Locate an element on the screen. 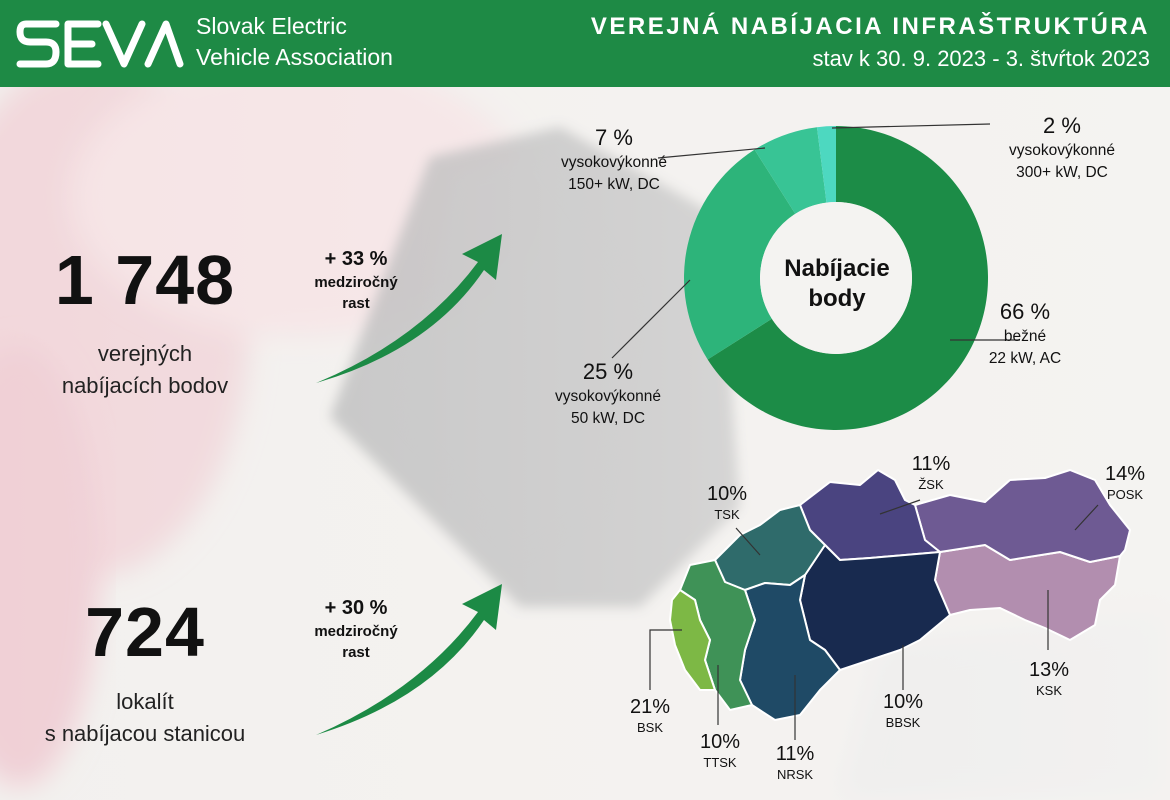 Image resolution: width=1170 pixels, height=800 pixels. donut-hole is located at coordinates (836, 278).